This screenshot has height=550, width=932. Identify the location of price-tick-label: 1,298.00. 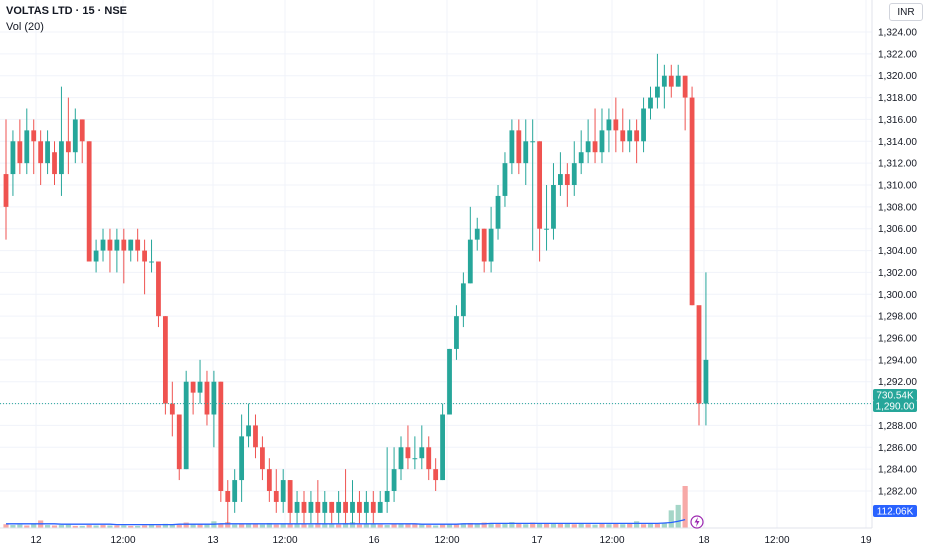
(897, 317).